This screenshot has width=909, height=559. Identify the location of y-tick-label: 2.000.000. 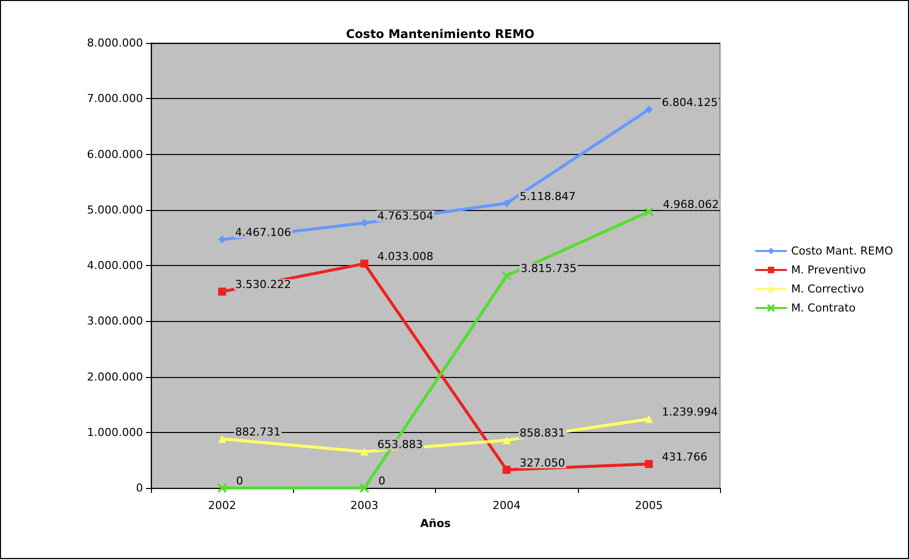
(115, 377).